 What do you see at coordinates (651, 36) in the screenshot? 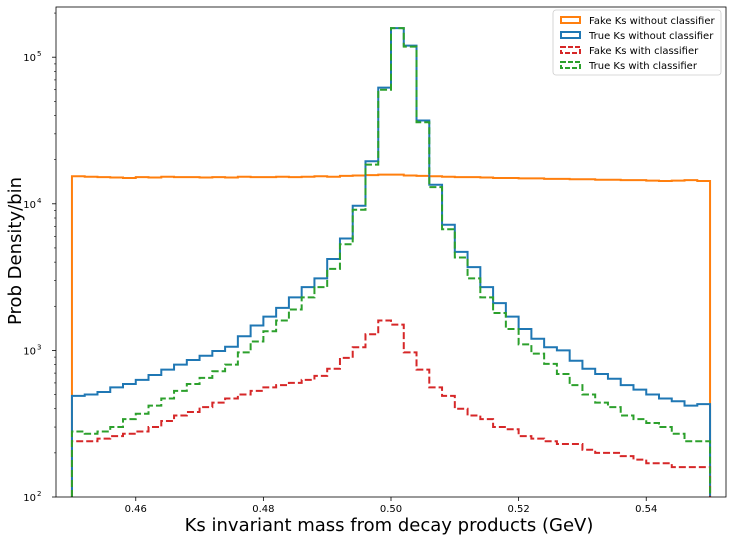
I see `legend-label: True Ks without classifier` at bounding box center [651, 36].